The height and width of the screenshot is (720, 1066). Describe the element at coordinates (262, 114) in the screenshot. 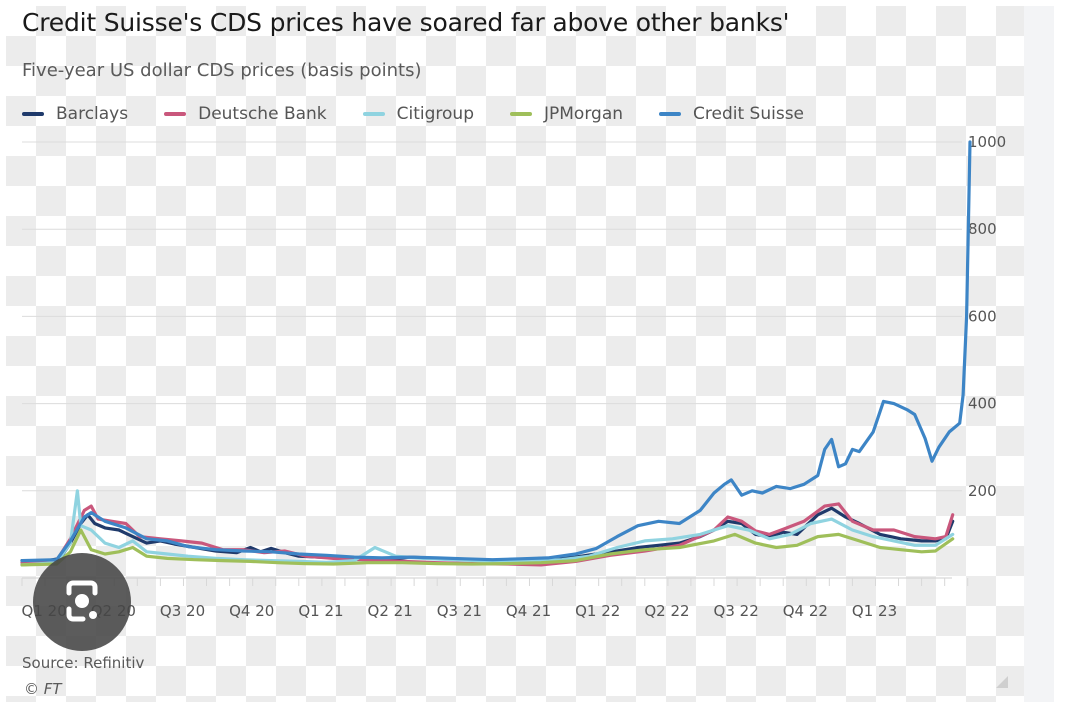

I see `legend-label: Deutsche Bank` at that location.